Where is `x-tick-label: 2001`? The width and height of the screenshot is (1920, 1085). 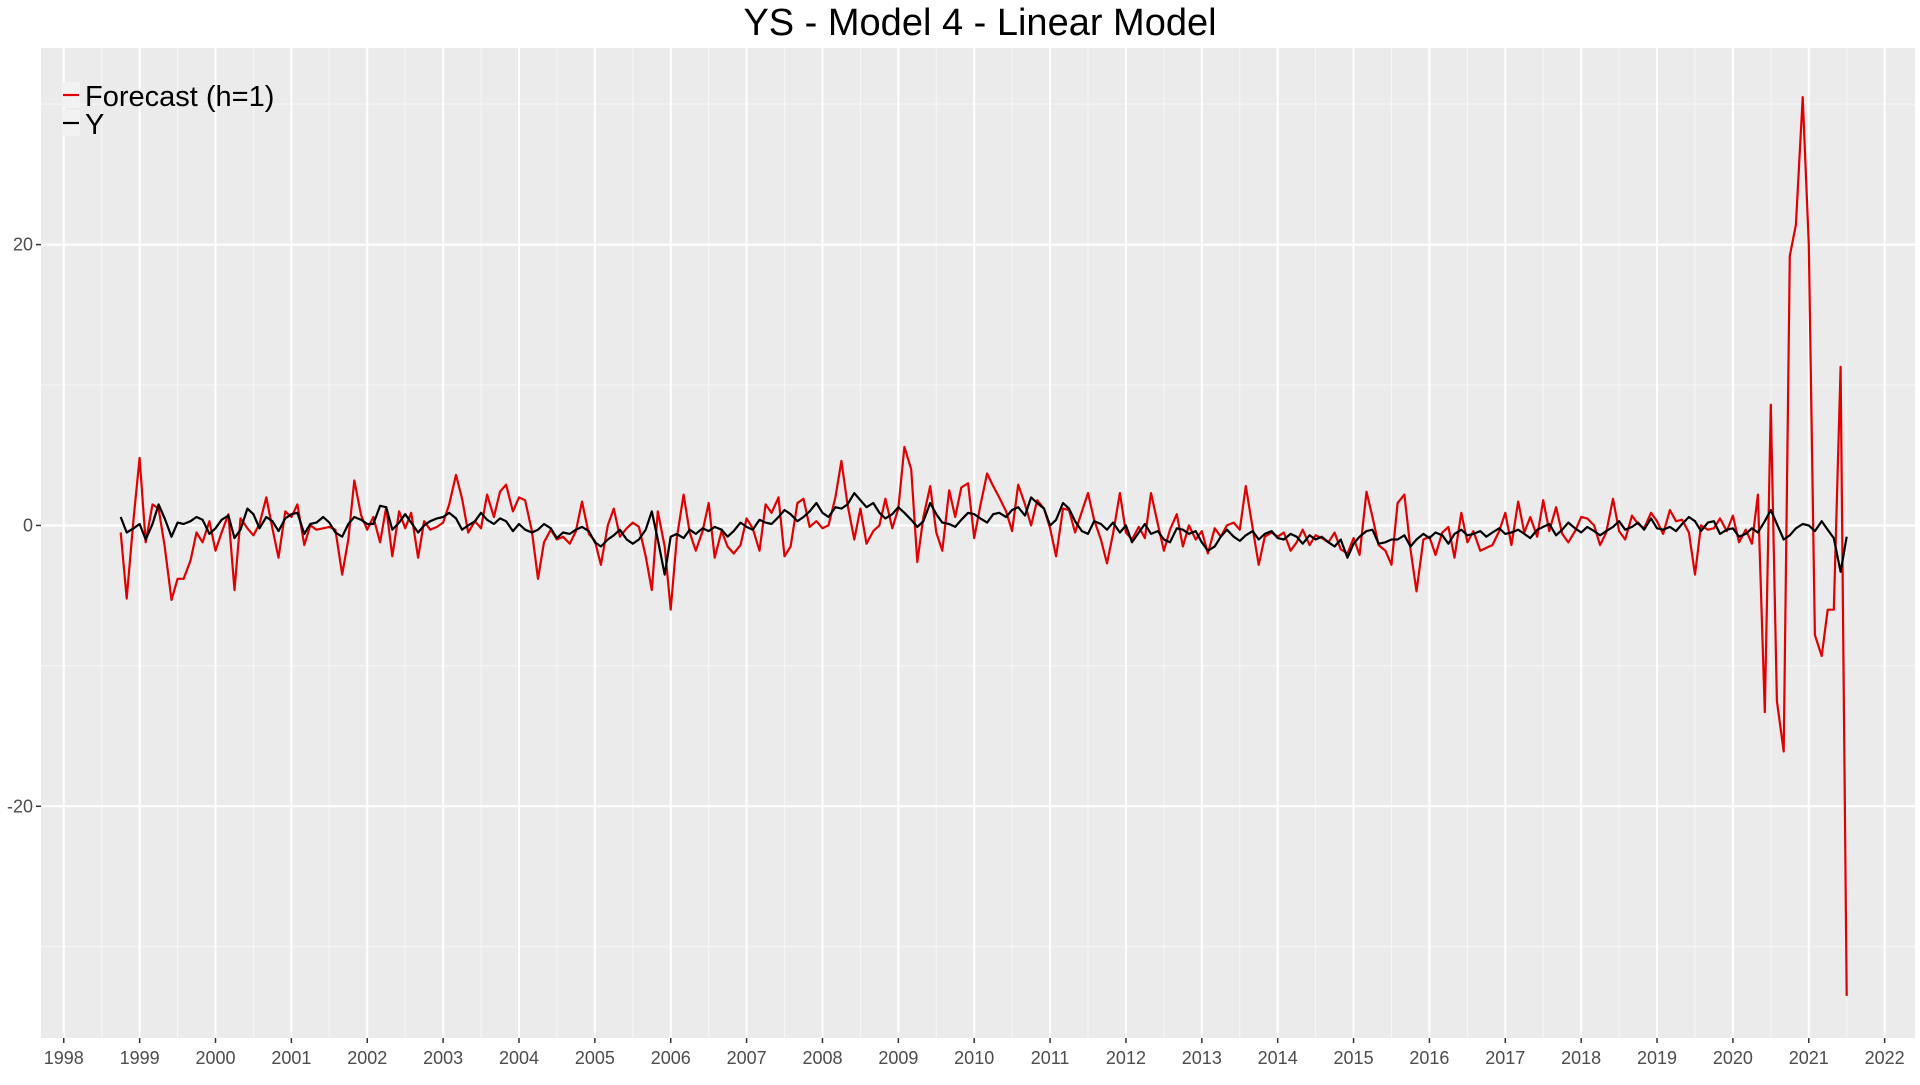
x-tick-label: 2001 is located at coordinates (291, 1058).